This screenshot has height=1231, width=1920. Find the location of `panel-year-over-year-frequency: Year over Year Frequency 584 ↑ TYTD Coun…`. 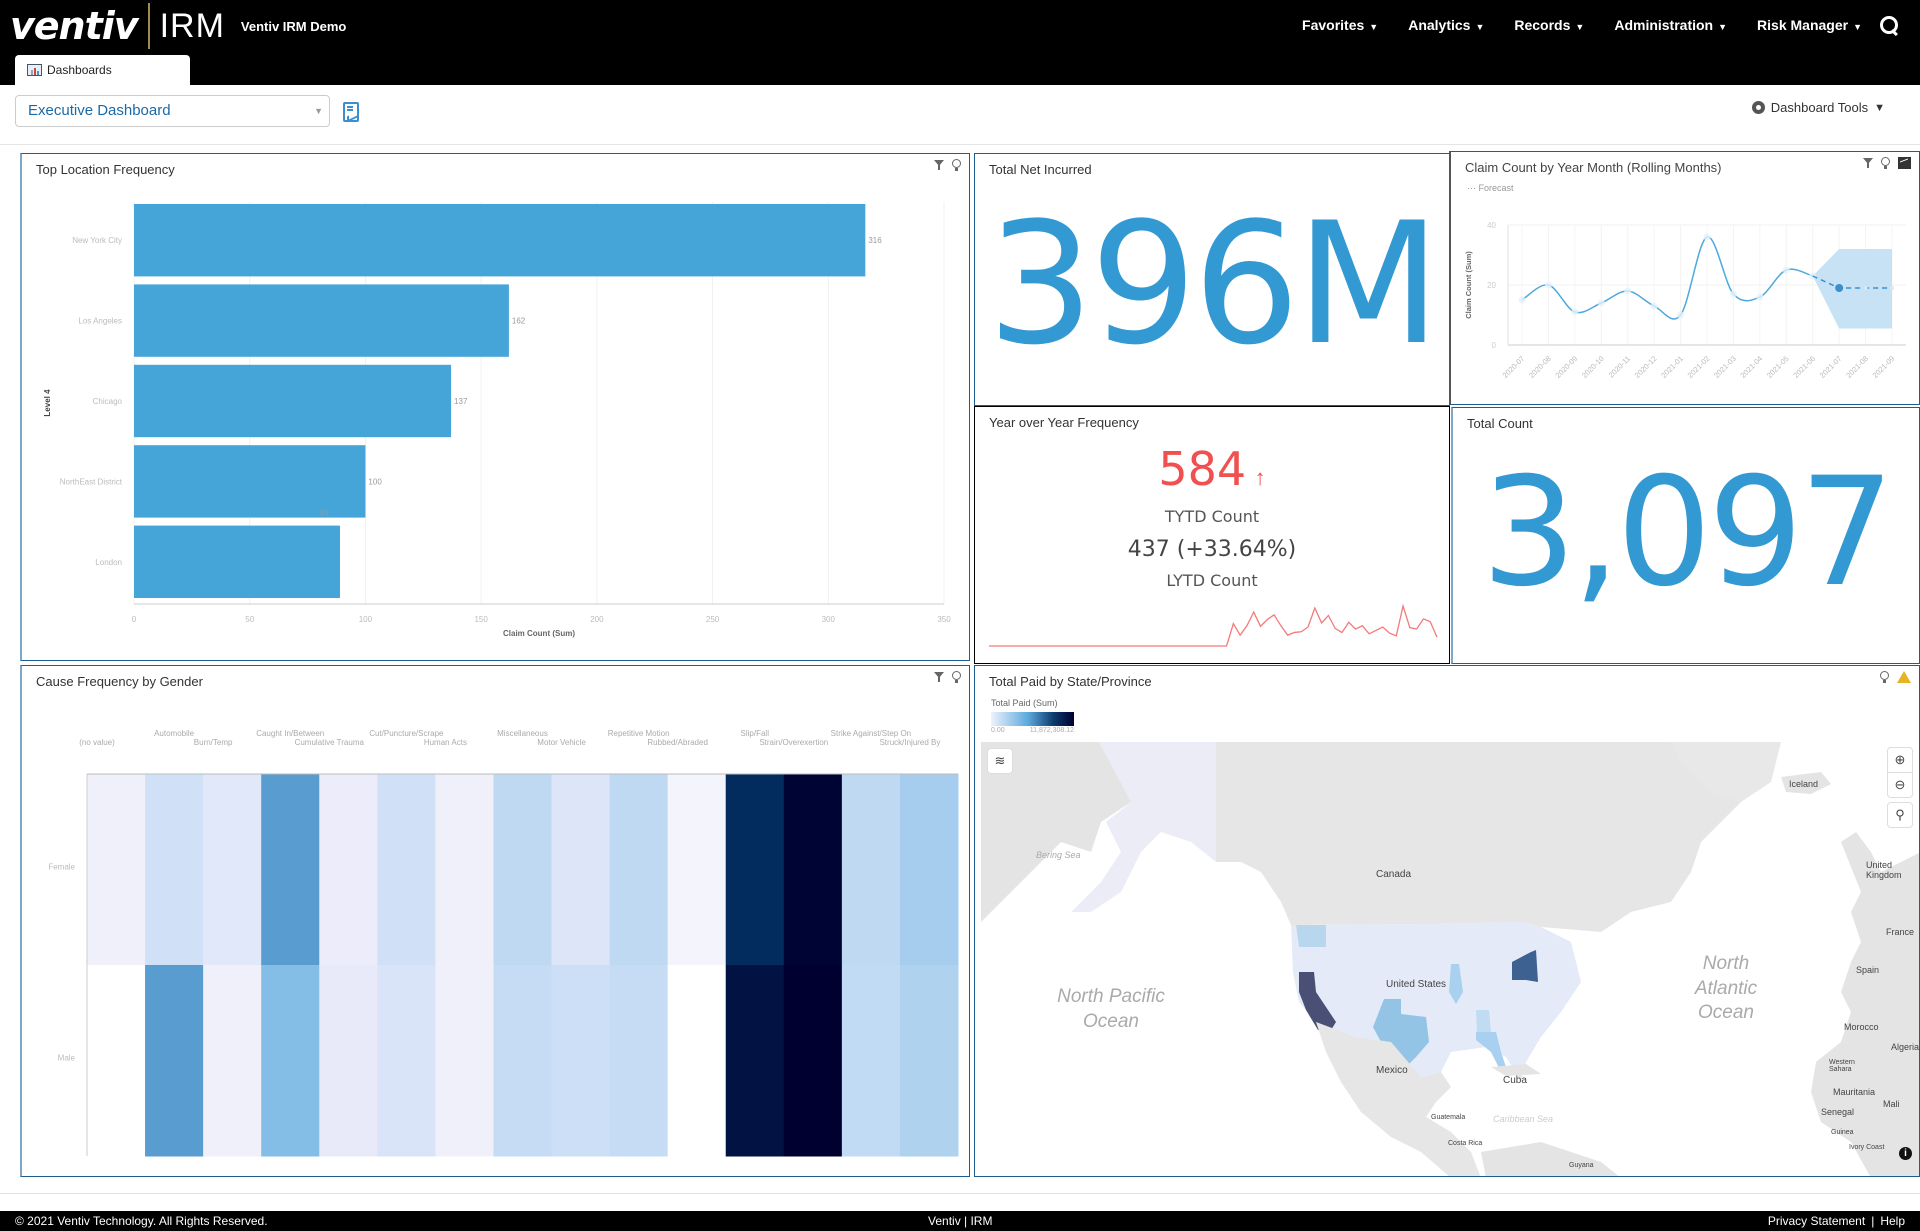

panel-year-over-year-frequency: Year over Year Frequency 584 ↑ TYTD Coun… is located at coordinates (1212, 535).